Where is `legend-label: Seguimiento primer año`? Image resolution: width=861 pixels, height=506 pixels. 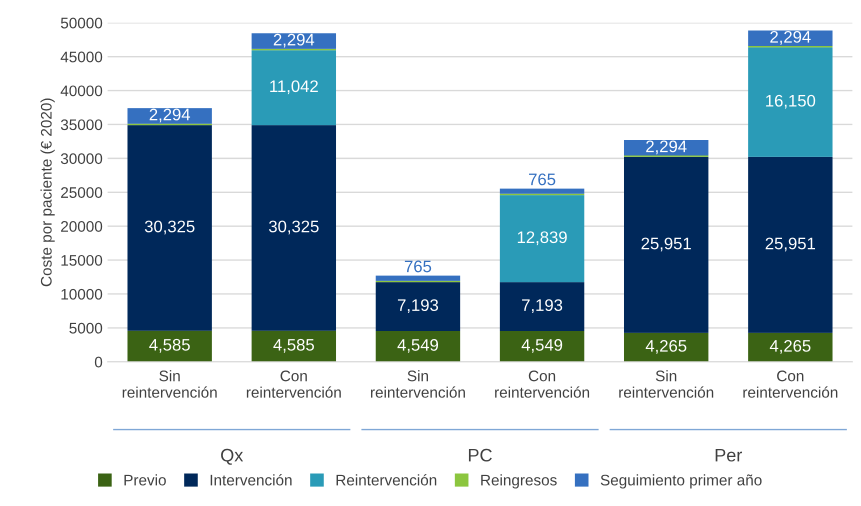
legend-label: Seguimiento primer año is located at coordinates (681, 481).